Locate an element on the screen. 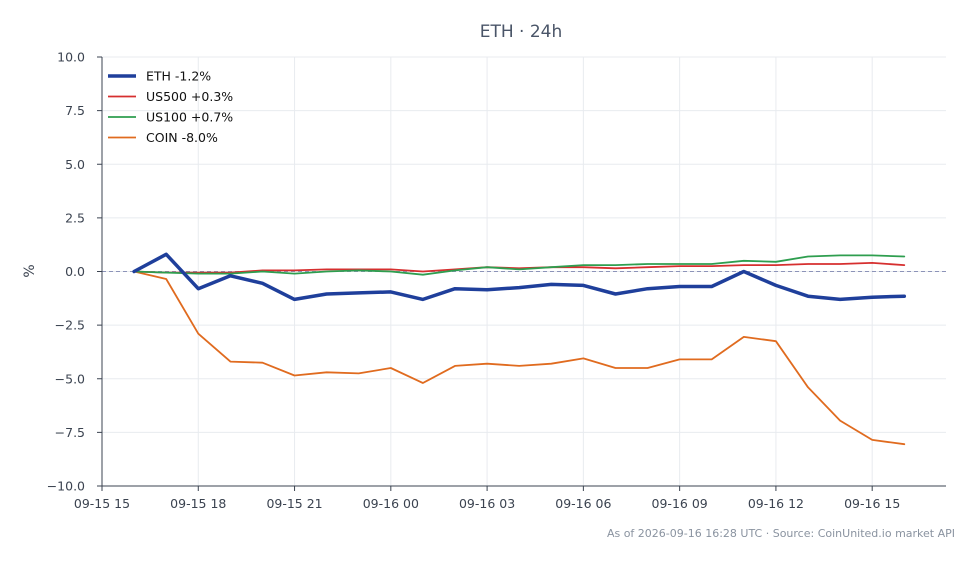 Image resolution: width=978 pixels, height=564 pixels. y-tick-label: 7.5 is located at coordinates (75, 110).